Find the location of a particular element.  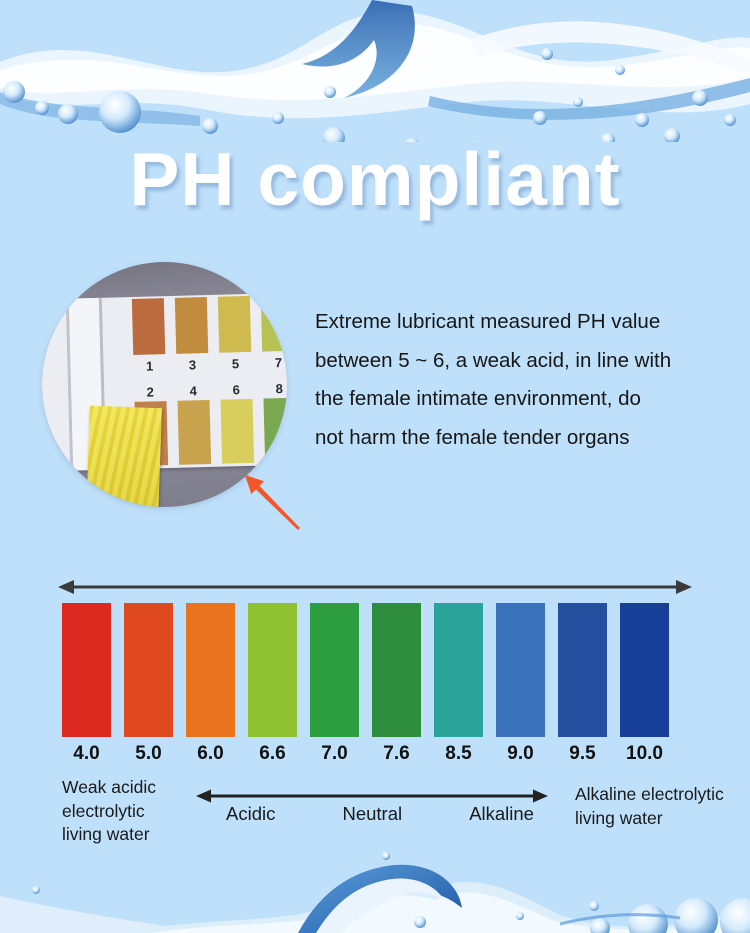

swatch-number: 8 is located at coordinates (279, 389).